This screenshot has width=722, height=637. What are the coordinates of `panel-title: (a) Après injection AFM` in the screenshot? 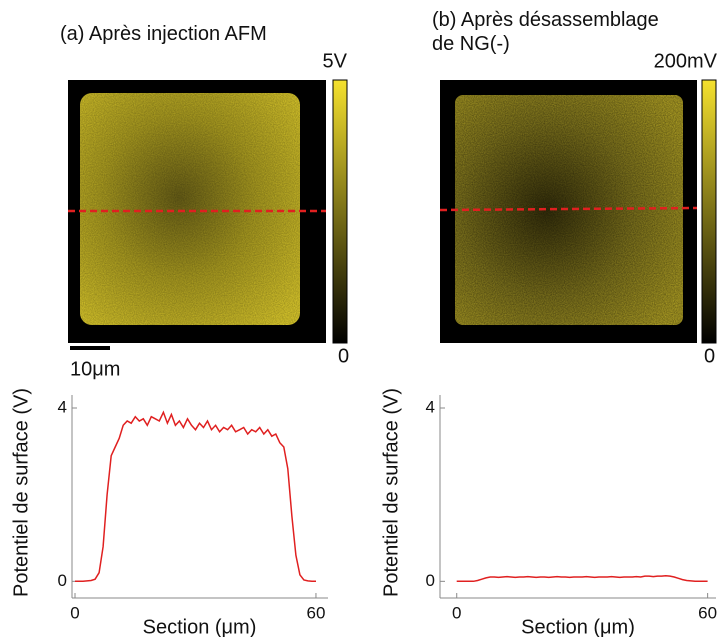 It's located at (163, 34).